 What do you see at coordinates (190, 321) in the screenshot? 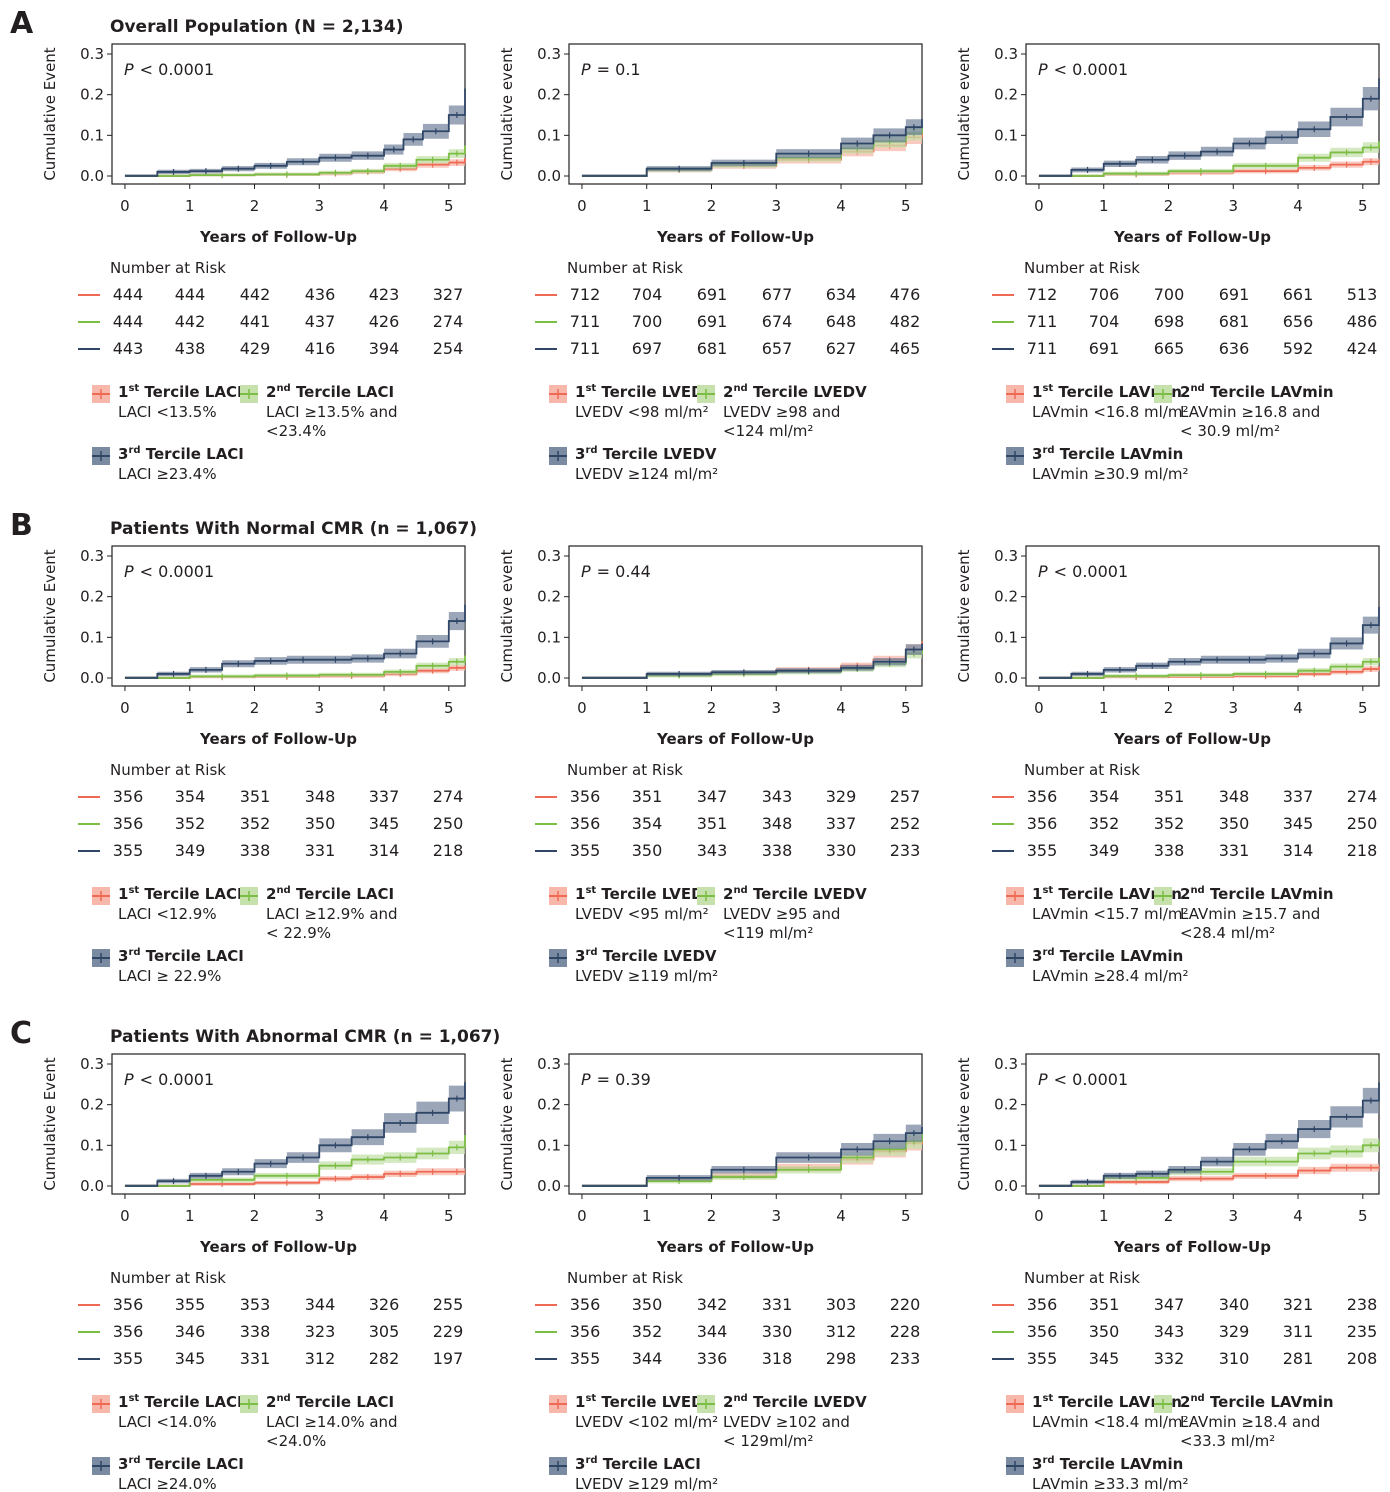
I see `risk-cell: 442` at bounding box center [190, 321].